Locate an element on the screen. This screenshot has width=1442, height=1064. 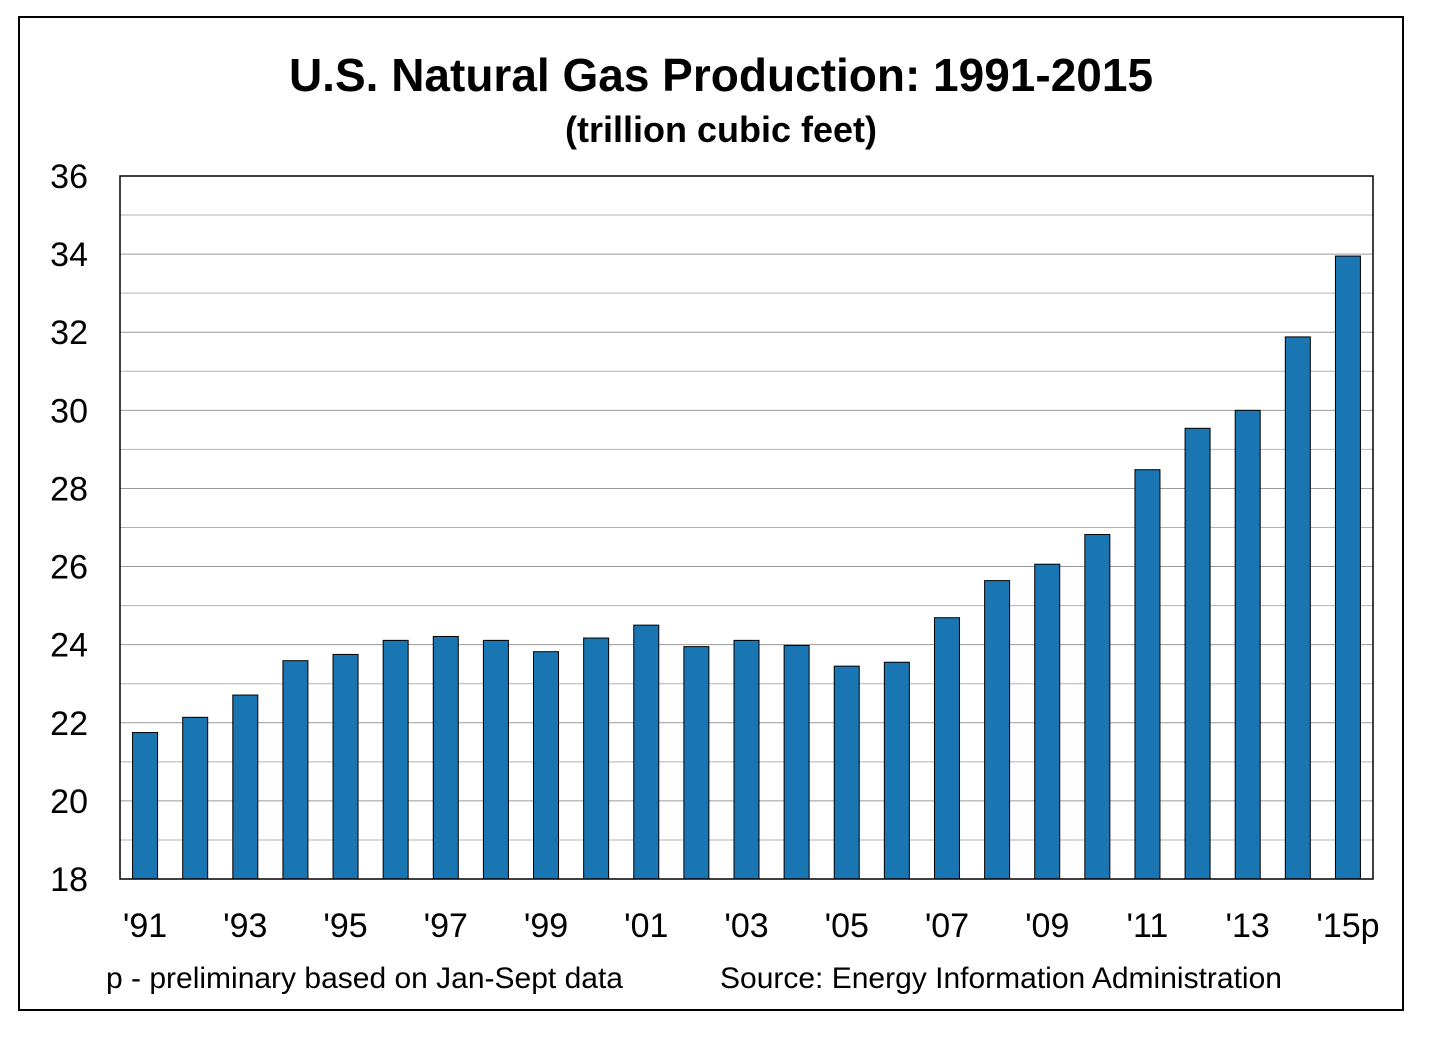
x-tick-label: '95 is located at coordinates (345, 926).